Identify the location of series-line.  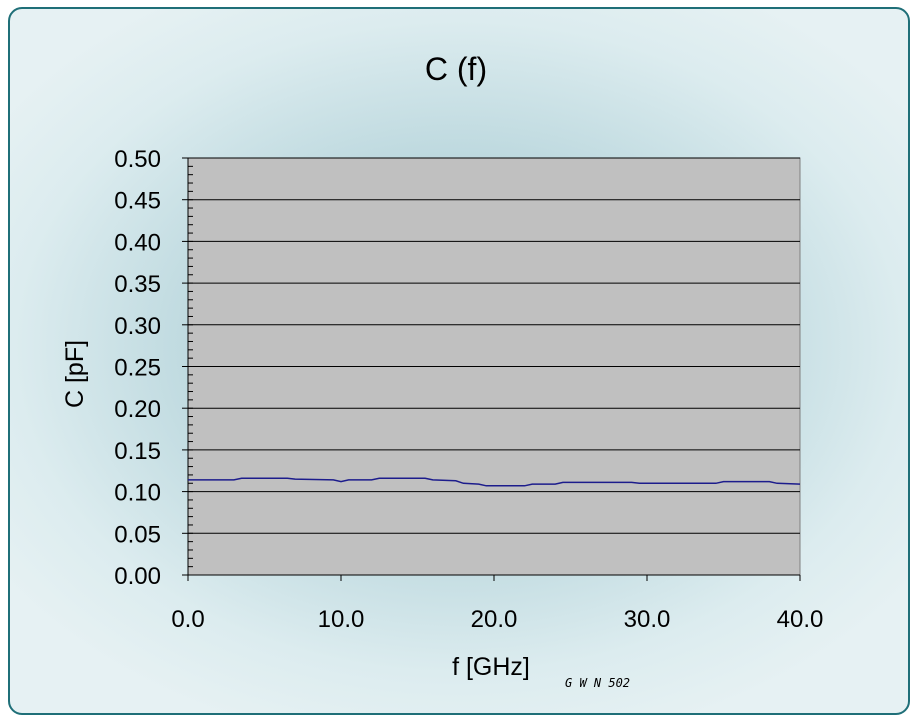
(494, 482).